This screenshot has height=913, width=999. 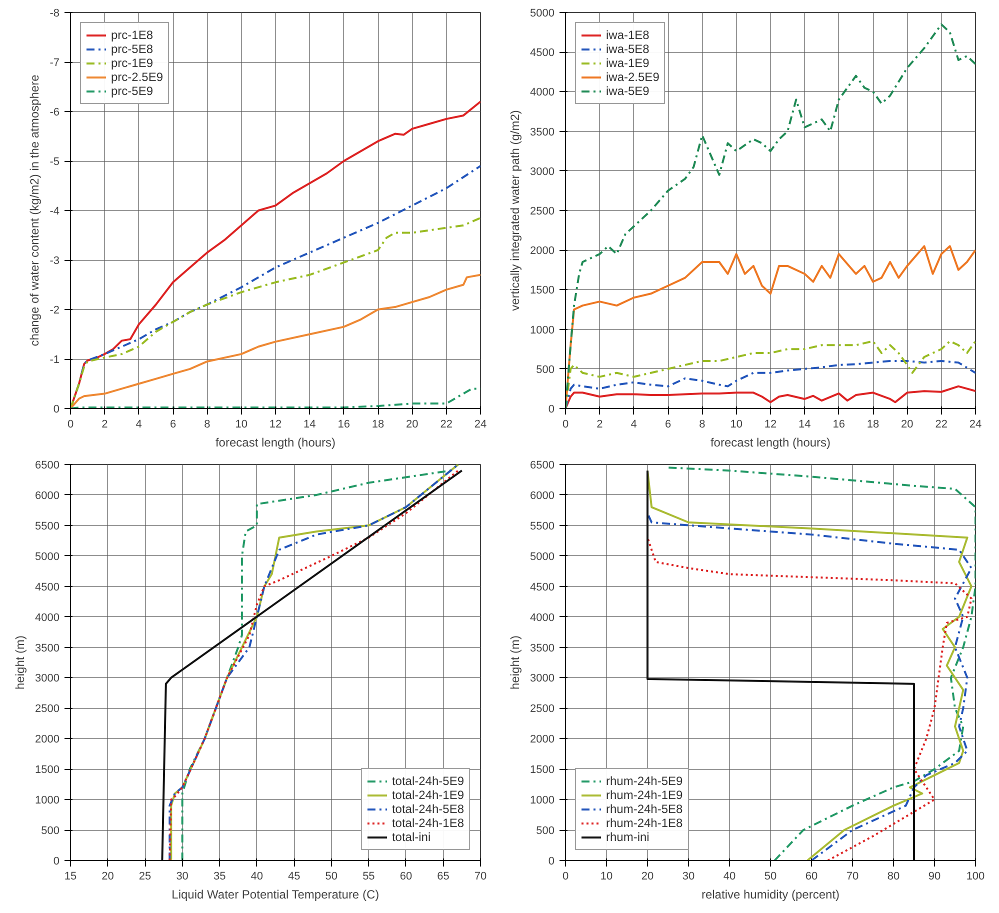 I want to click on x-tick-label: 25, so click(x=145, y=876).